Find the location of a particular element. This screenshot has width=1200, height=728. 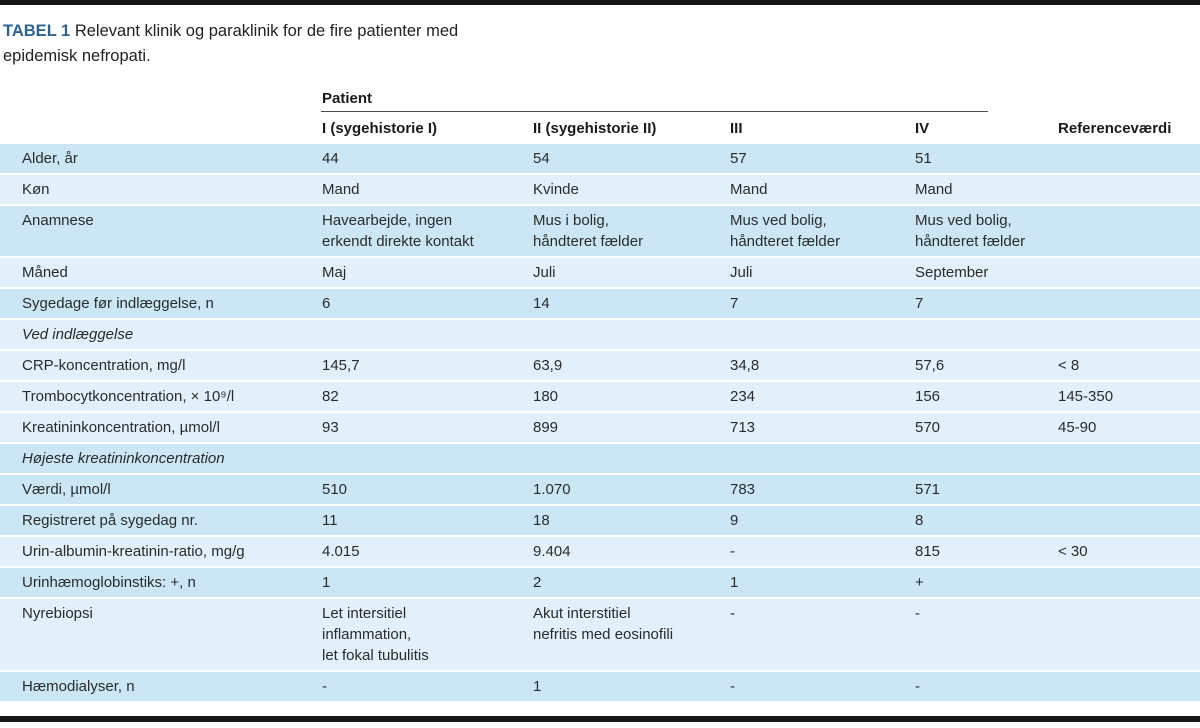

cell: 4.015 is located at coordinates (341, 551).